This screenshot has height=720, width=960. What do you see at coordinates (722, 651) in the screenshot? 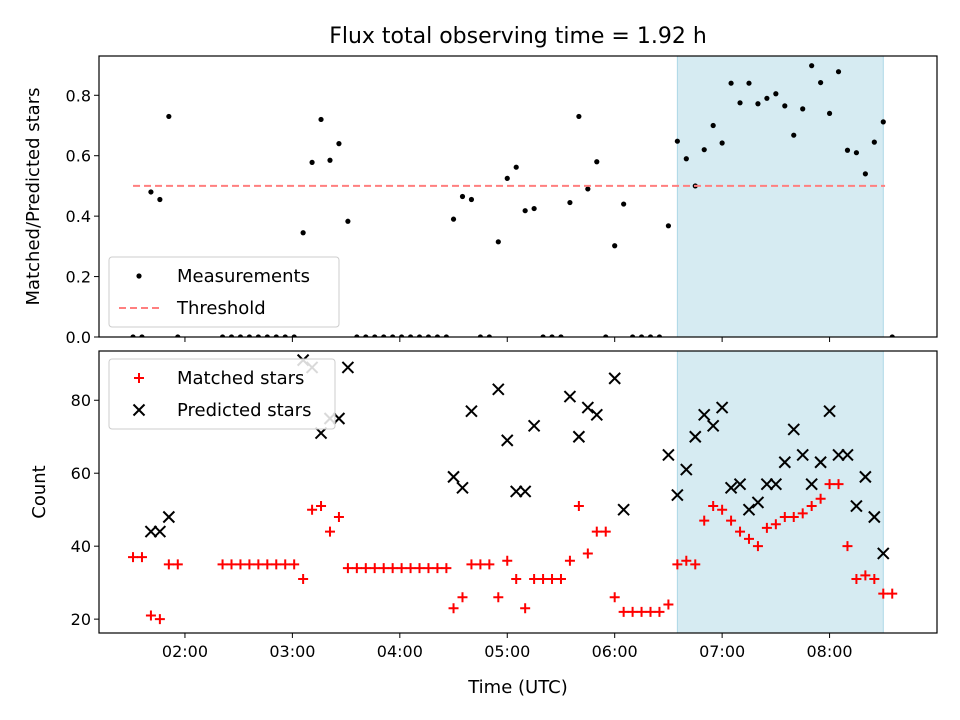
I see `x-tick-label: 07:00` at bounding box center [722, 651].